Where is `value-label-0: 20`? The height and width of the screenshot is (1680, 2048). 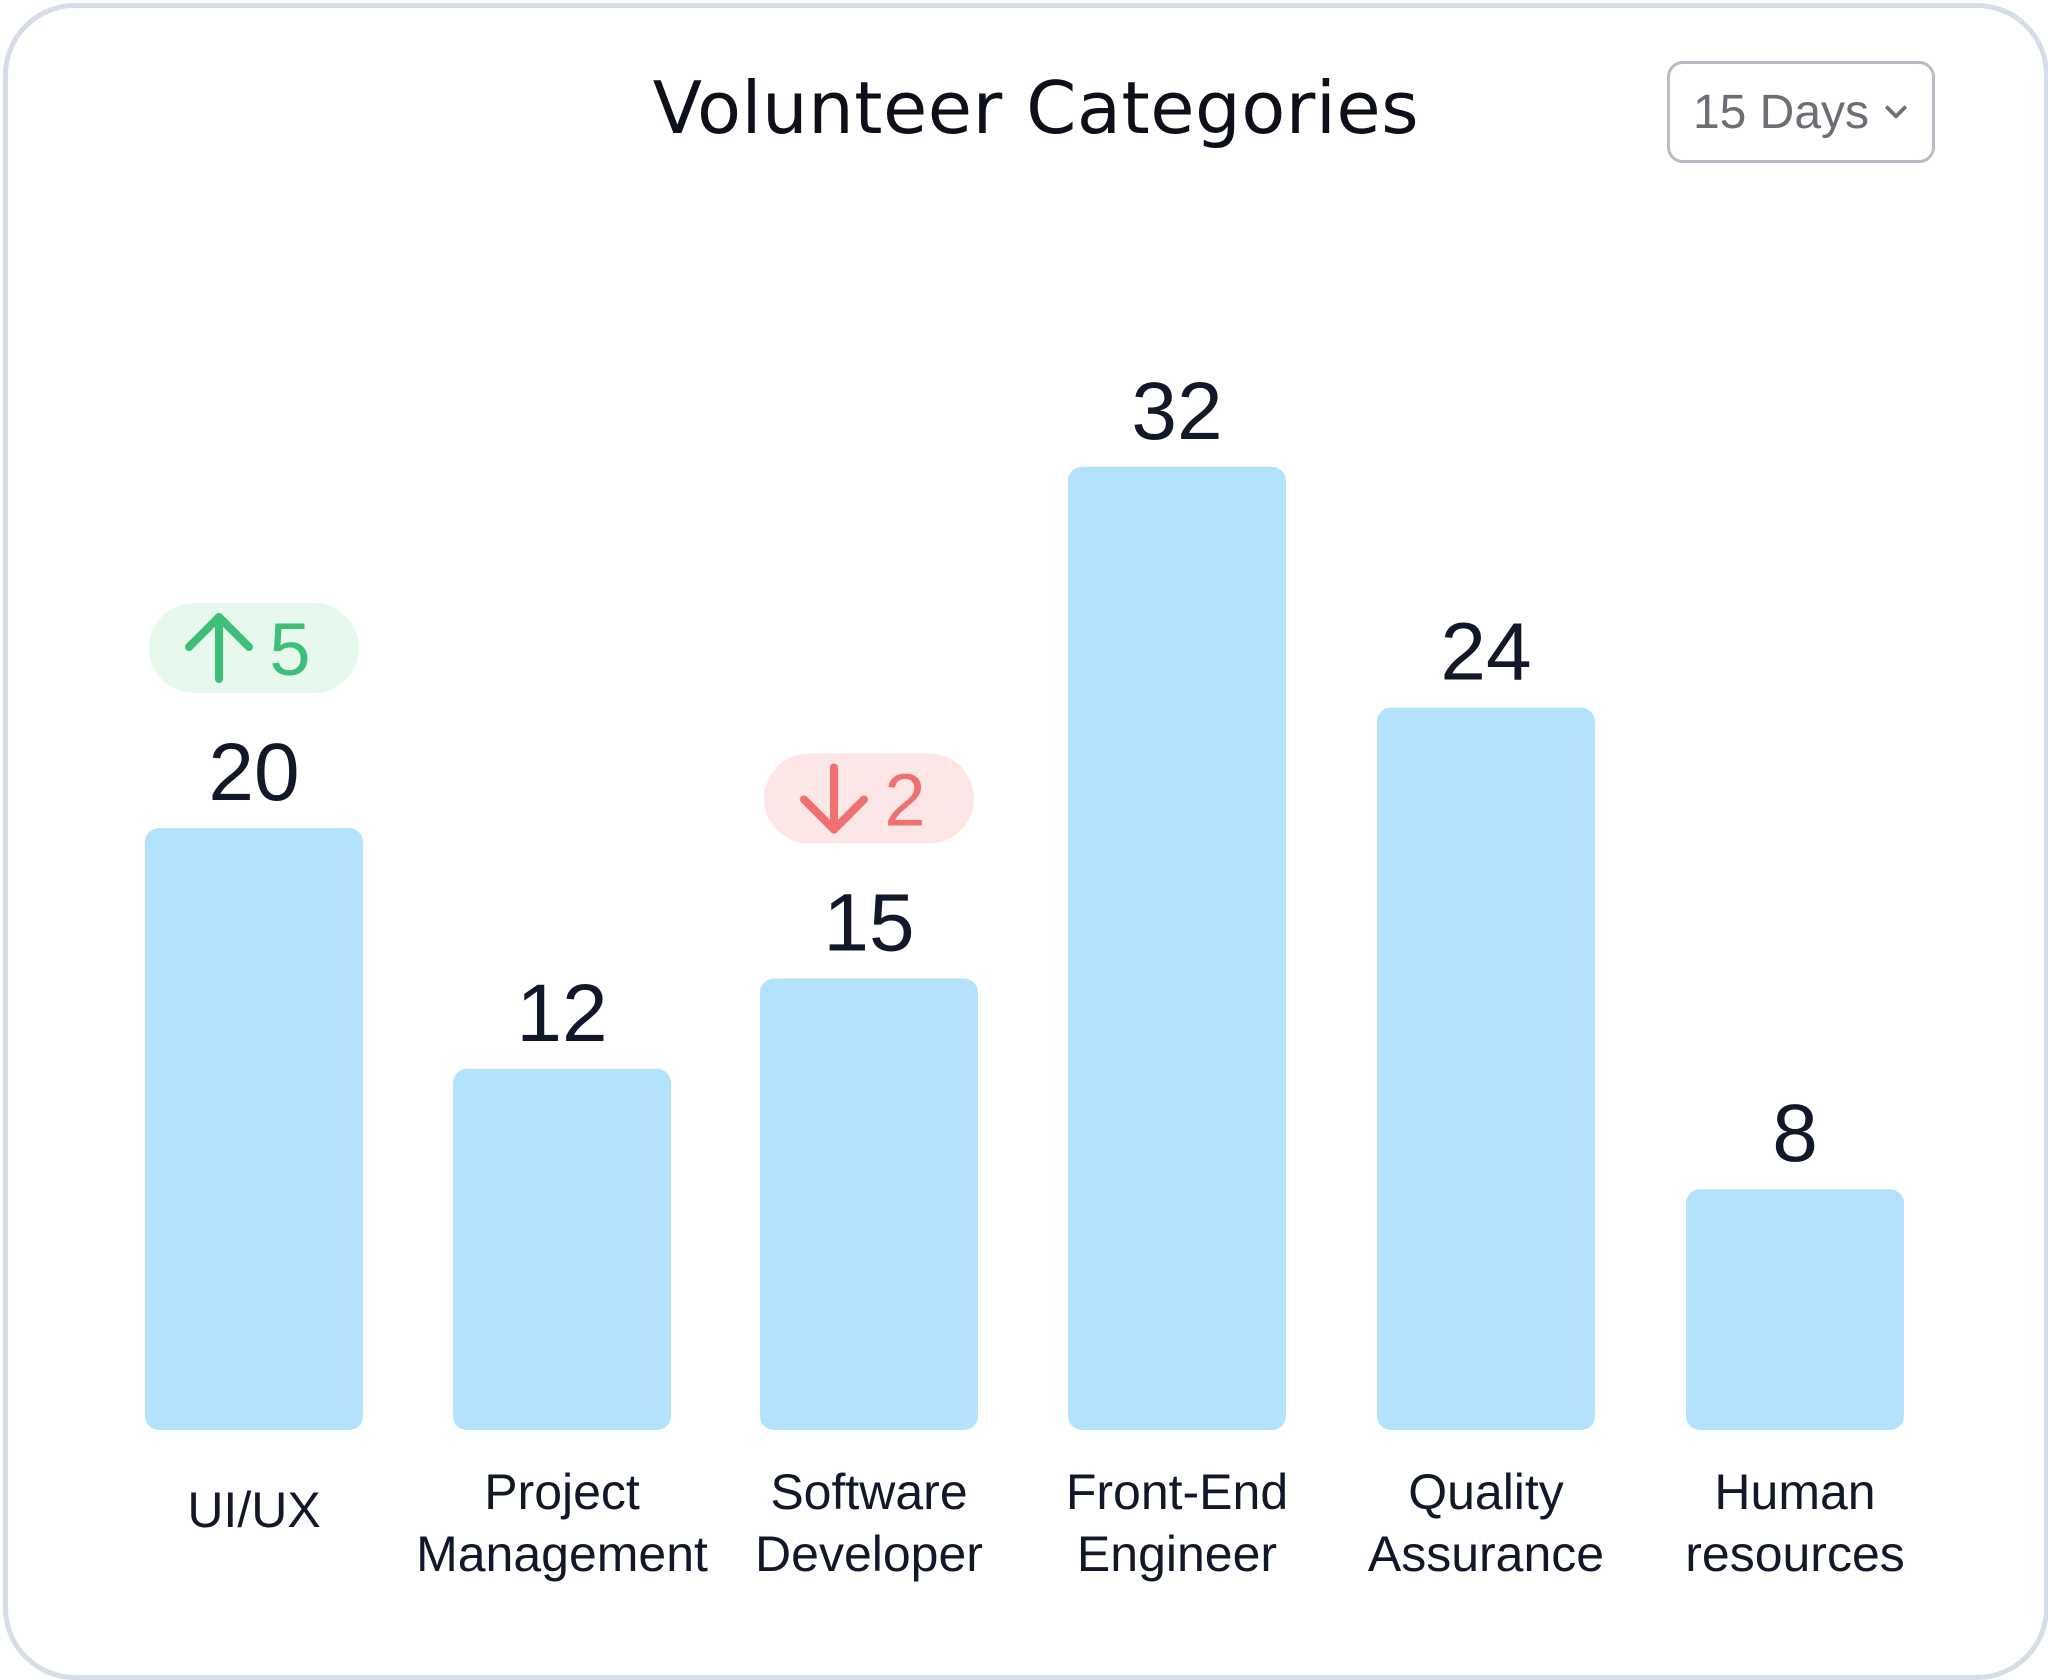
value-label-0: 20 is located at coordinates (253, 772).